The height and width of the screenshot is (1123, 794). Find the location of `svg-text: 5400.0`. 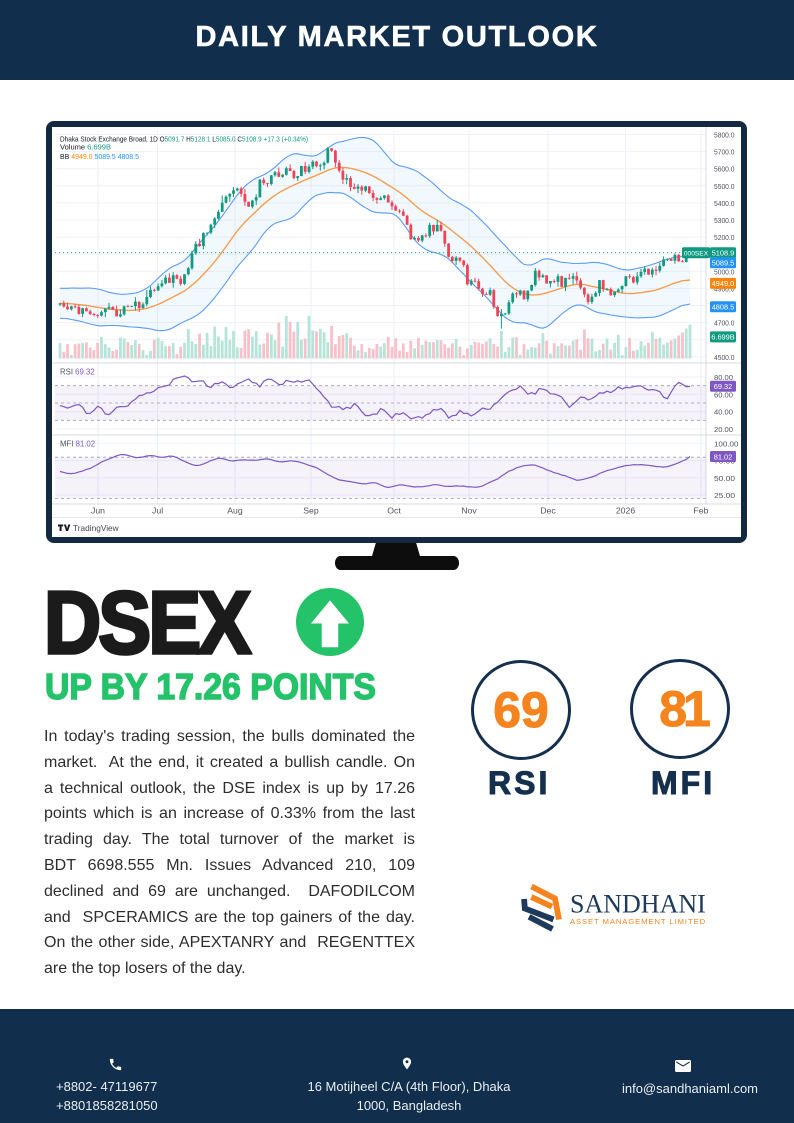

svg-text: 5400.0 is located at coordinates (724, 203).